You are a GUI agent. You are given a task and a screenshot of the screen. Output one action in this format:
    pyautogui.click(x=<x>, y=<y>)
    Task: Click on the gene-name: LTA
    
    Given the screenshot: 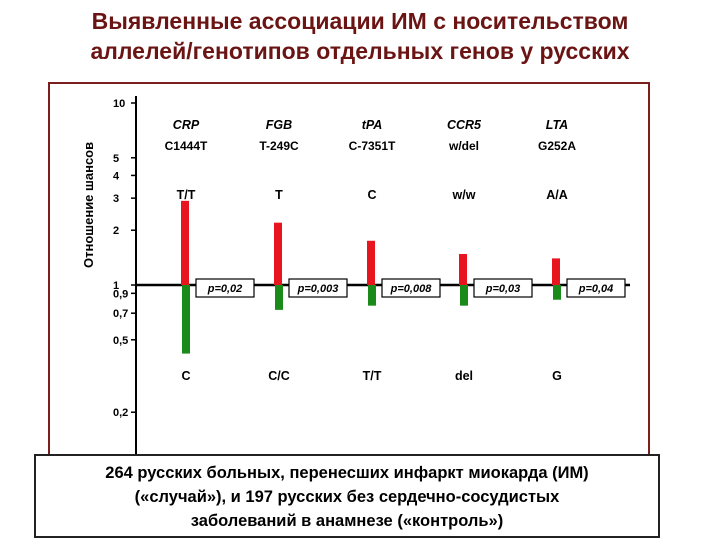 What is the action you would take?
    pyautogui.click(x=557, y=125)
    